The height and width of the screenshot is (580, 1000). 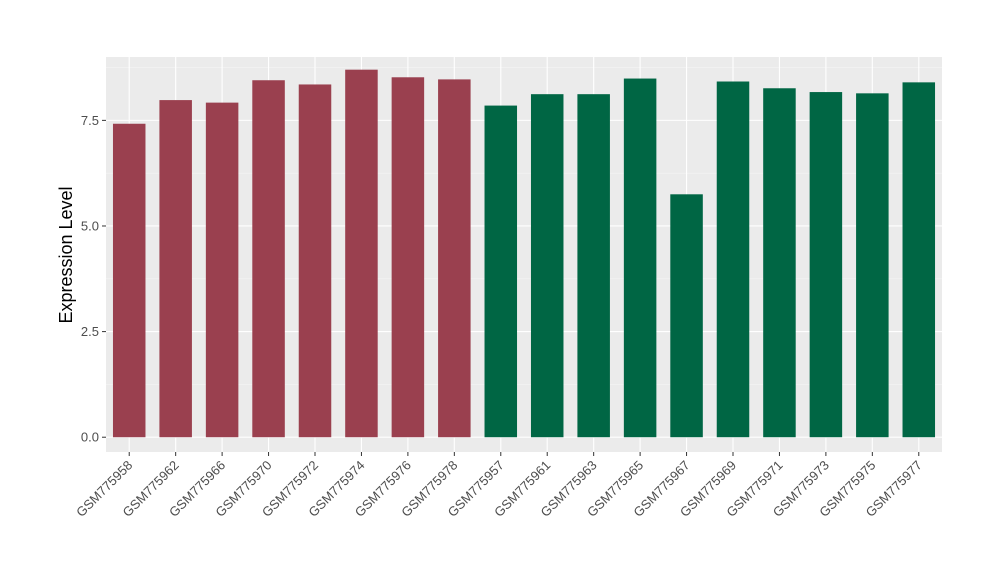 What do you see at coordinates (593, 266) in the screenshot?
I see `bar-GSM775963` at bounding box center [593, 266].